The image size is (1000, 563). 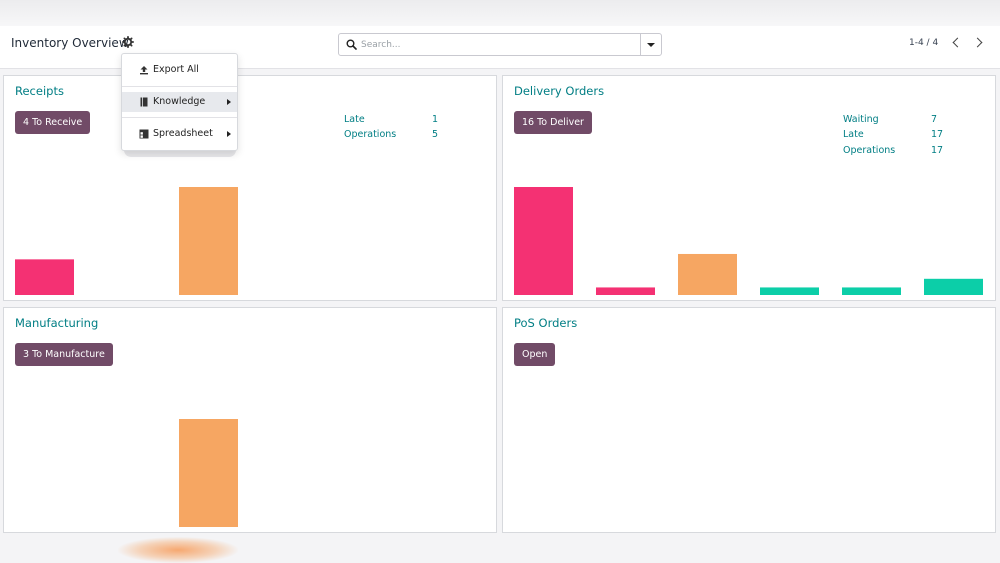 What do you see at coordinates (500, 13) in the screenshot?
I see `window-top-strip` at bounding box center [500, 13].